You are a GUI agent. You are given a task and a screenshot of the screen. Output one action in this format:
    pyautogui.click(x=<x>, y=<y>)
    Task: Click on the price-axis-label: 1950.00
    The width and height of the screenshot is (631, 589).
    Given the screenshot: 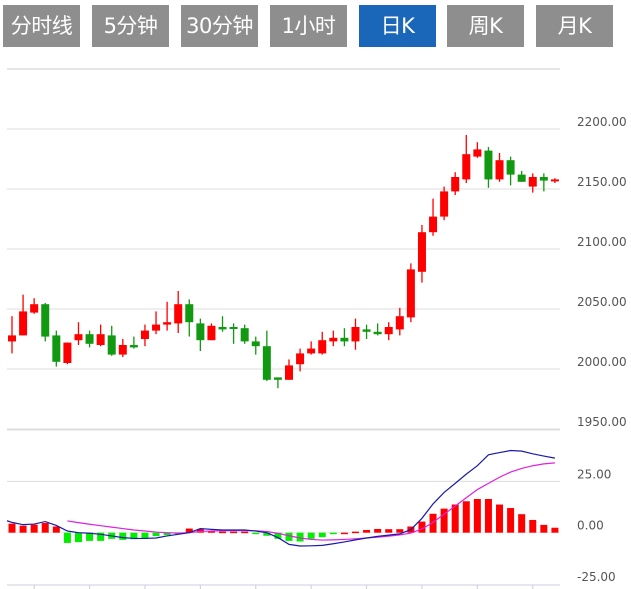 What is the action you would take?
    pyautogui.click(x=602, y=422)
    